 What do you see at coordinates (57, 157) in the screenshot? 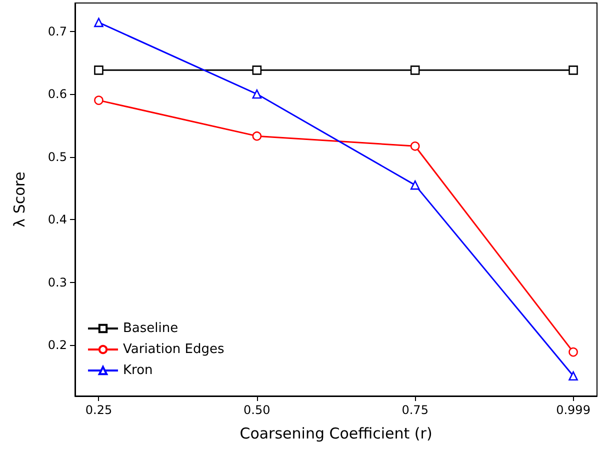
I see `y-tick-label: 0.5` at bounding box center [57, 157].